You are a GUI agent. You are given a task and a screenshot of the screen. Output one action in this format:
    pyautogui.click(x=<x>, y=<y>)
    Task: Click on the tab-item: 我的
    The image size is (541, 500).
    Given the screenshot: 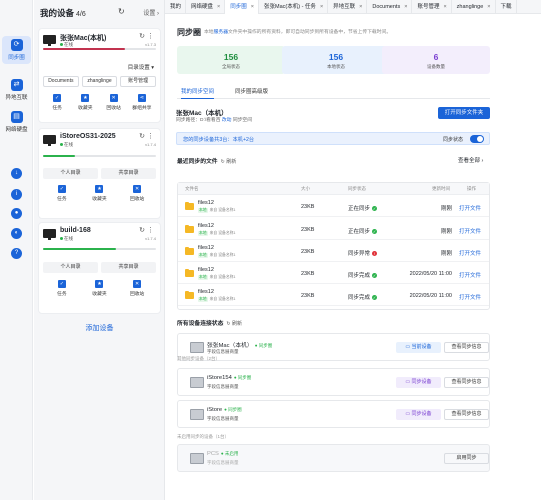 What is the action you would take?
    pyautogui.click(x=176, y=7)
    